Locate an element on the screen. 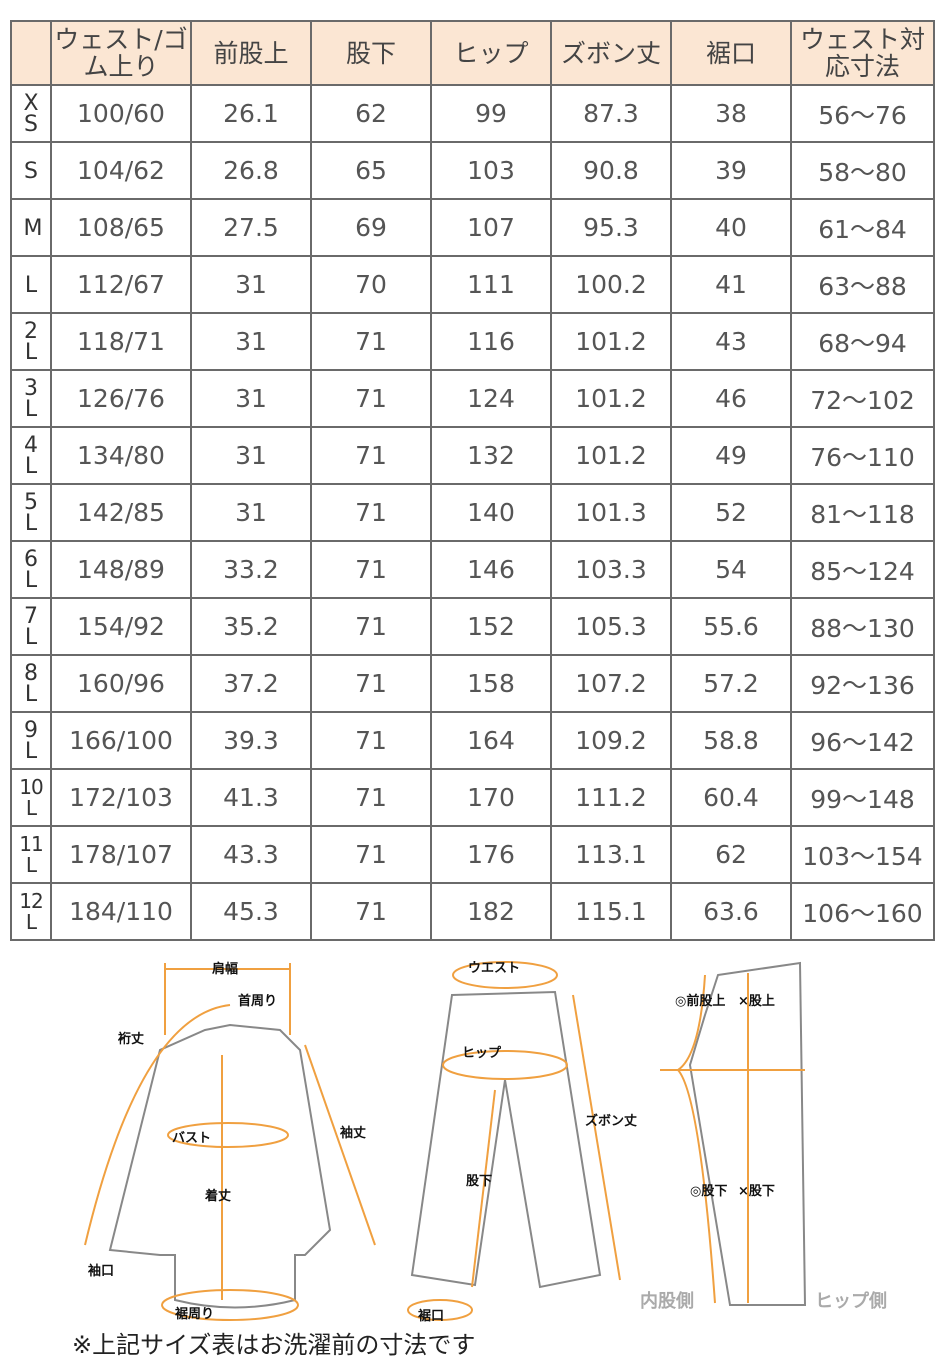 The height and width of the screenshot is (1360, 940). size-cell: 3L is located at coordinates (31, 398).